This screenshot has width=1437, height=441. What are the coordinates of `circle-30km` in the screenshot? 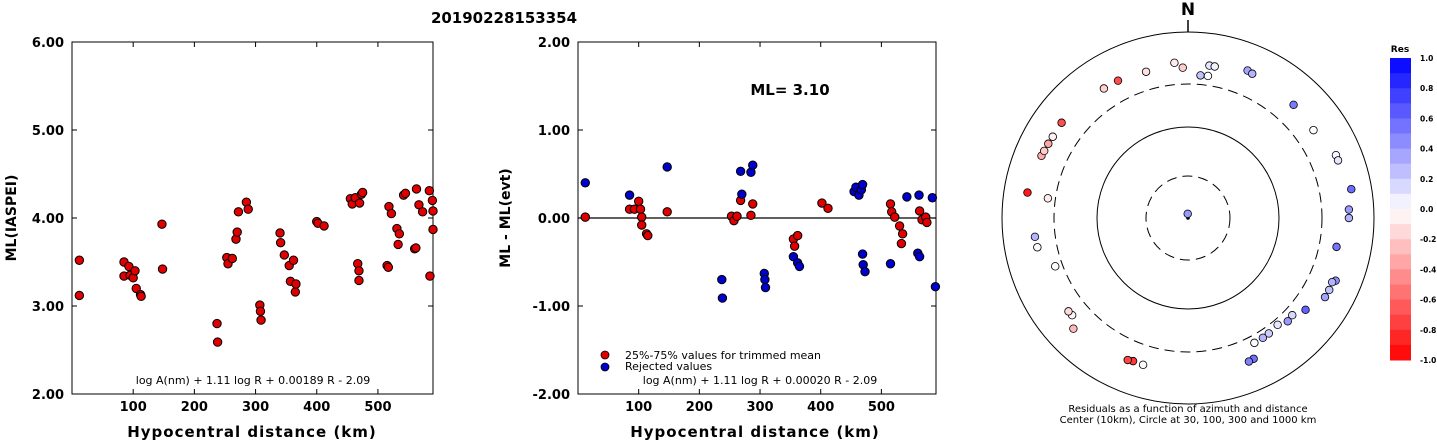 It's located at (1188, 218).